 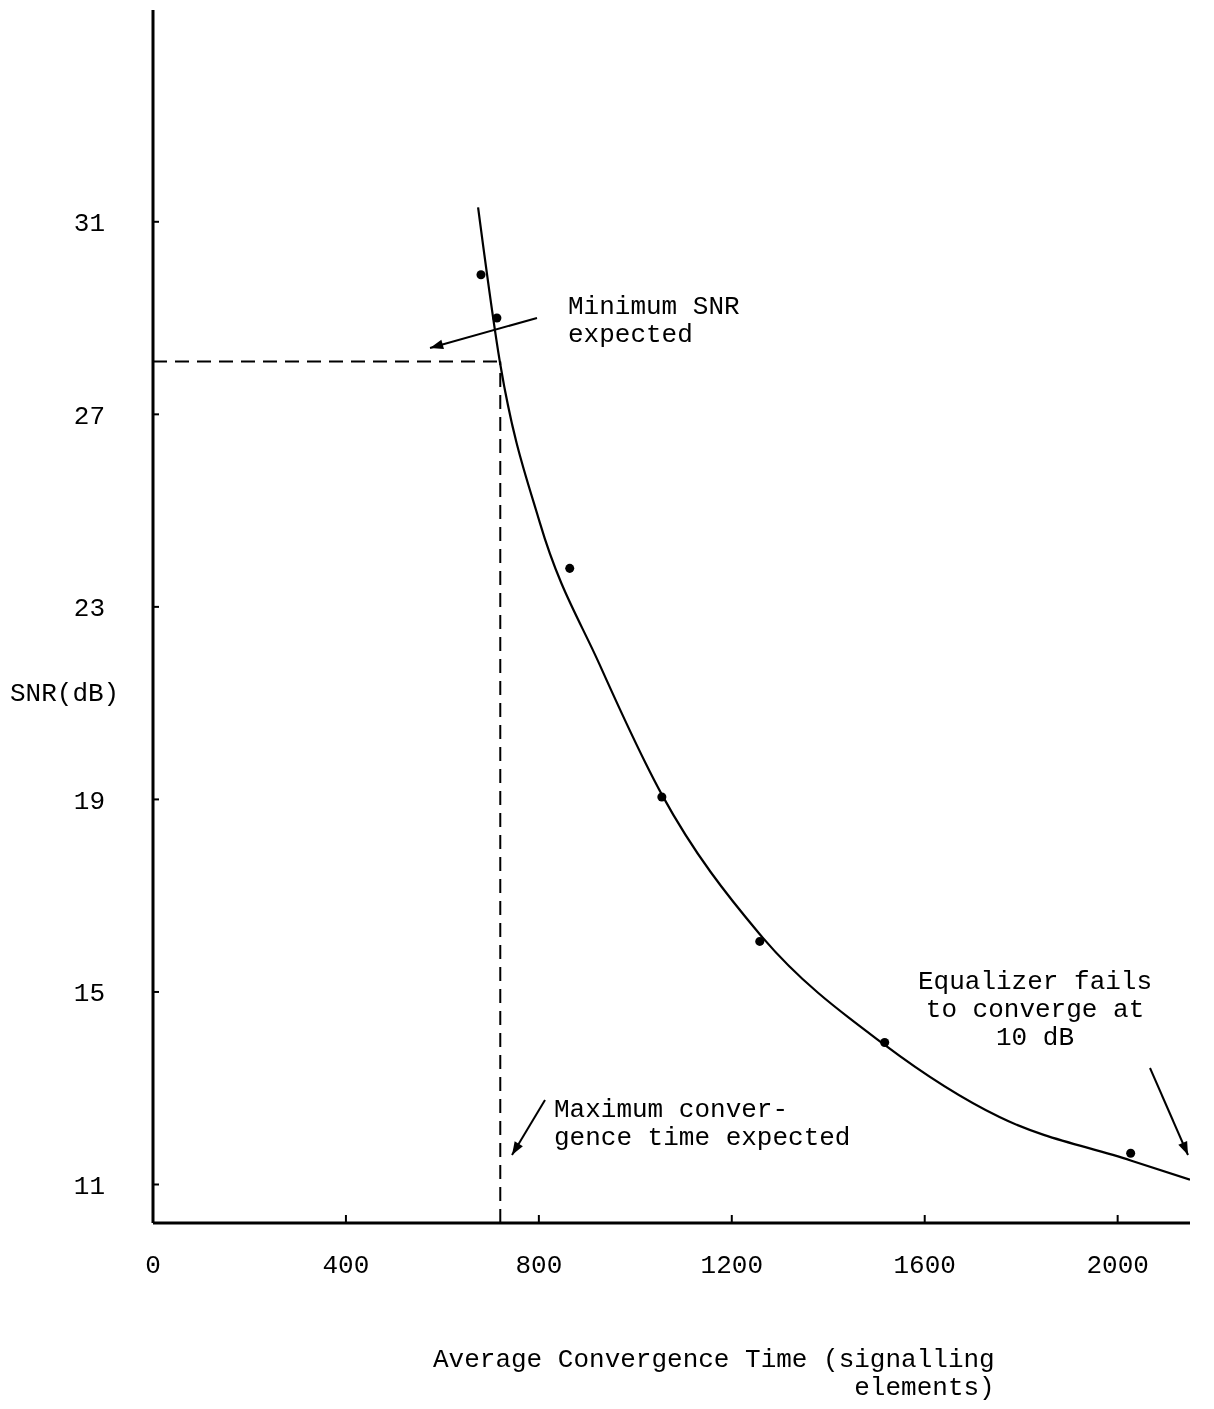 What do you see at coordinates (89, 224) in the screenshot?
I see `y-tick-label: 31` at bounding box center [89, 224].